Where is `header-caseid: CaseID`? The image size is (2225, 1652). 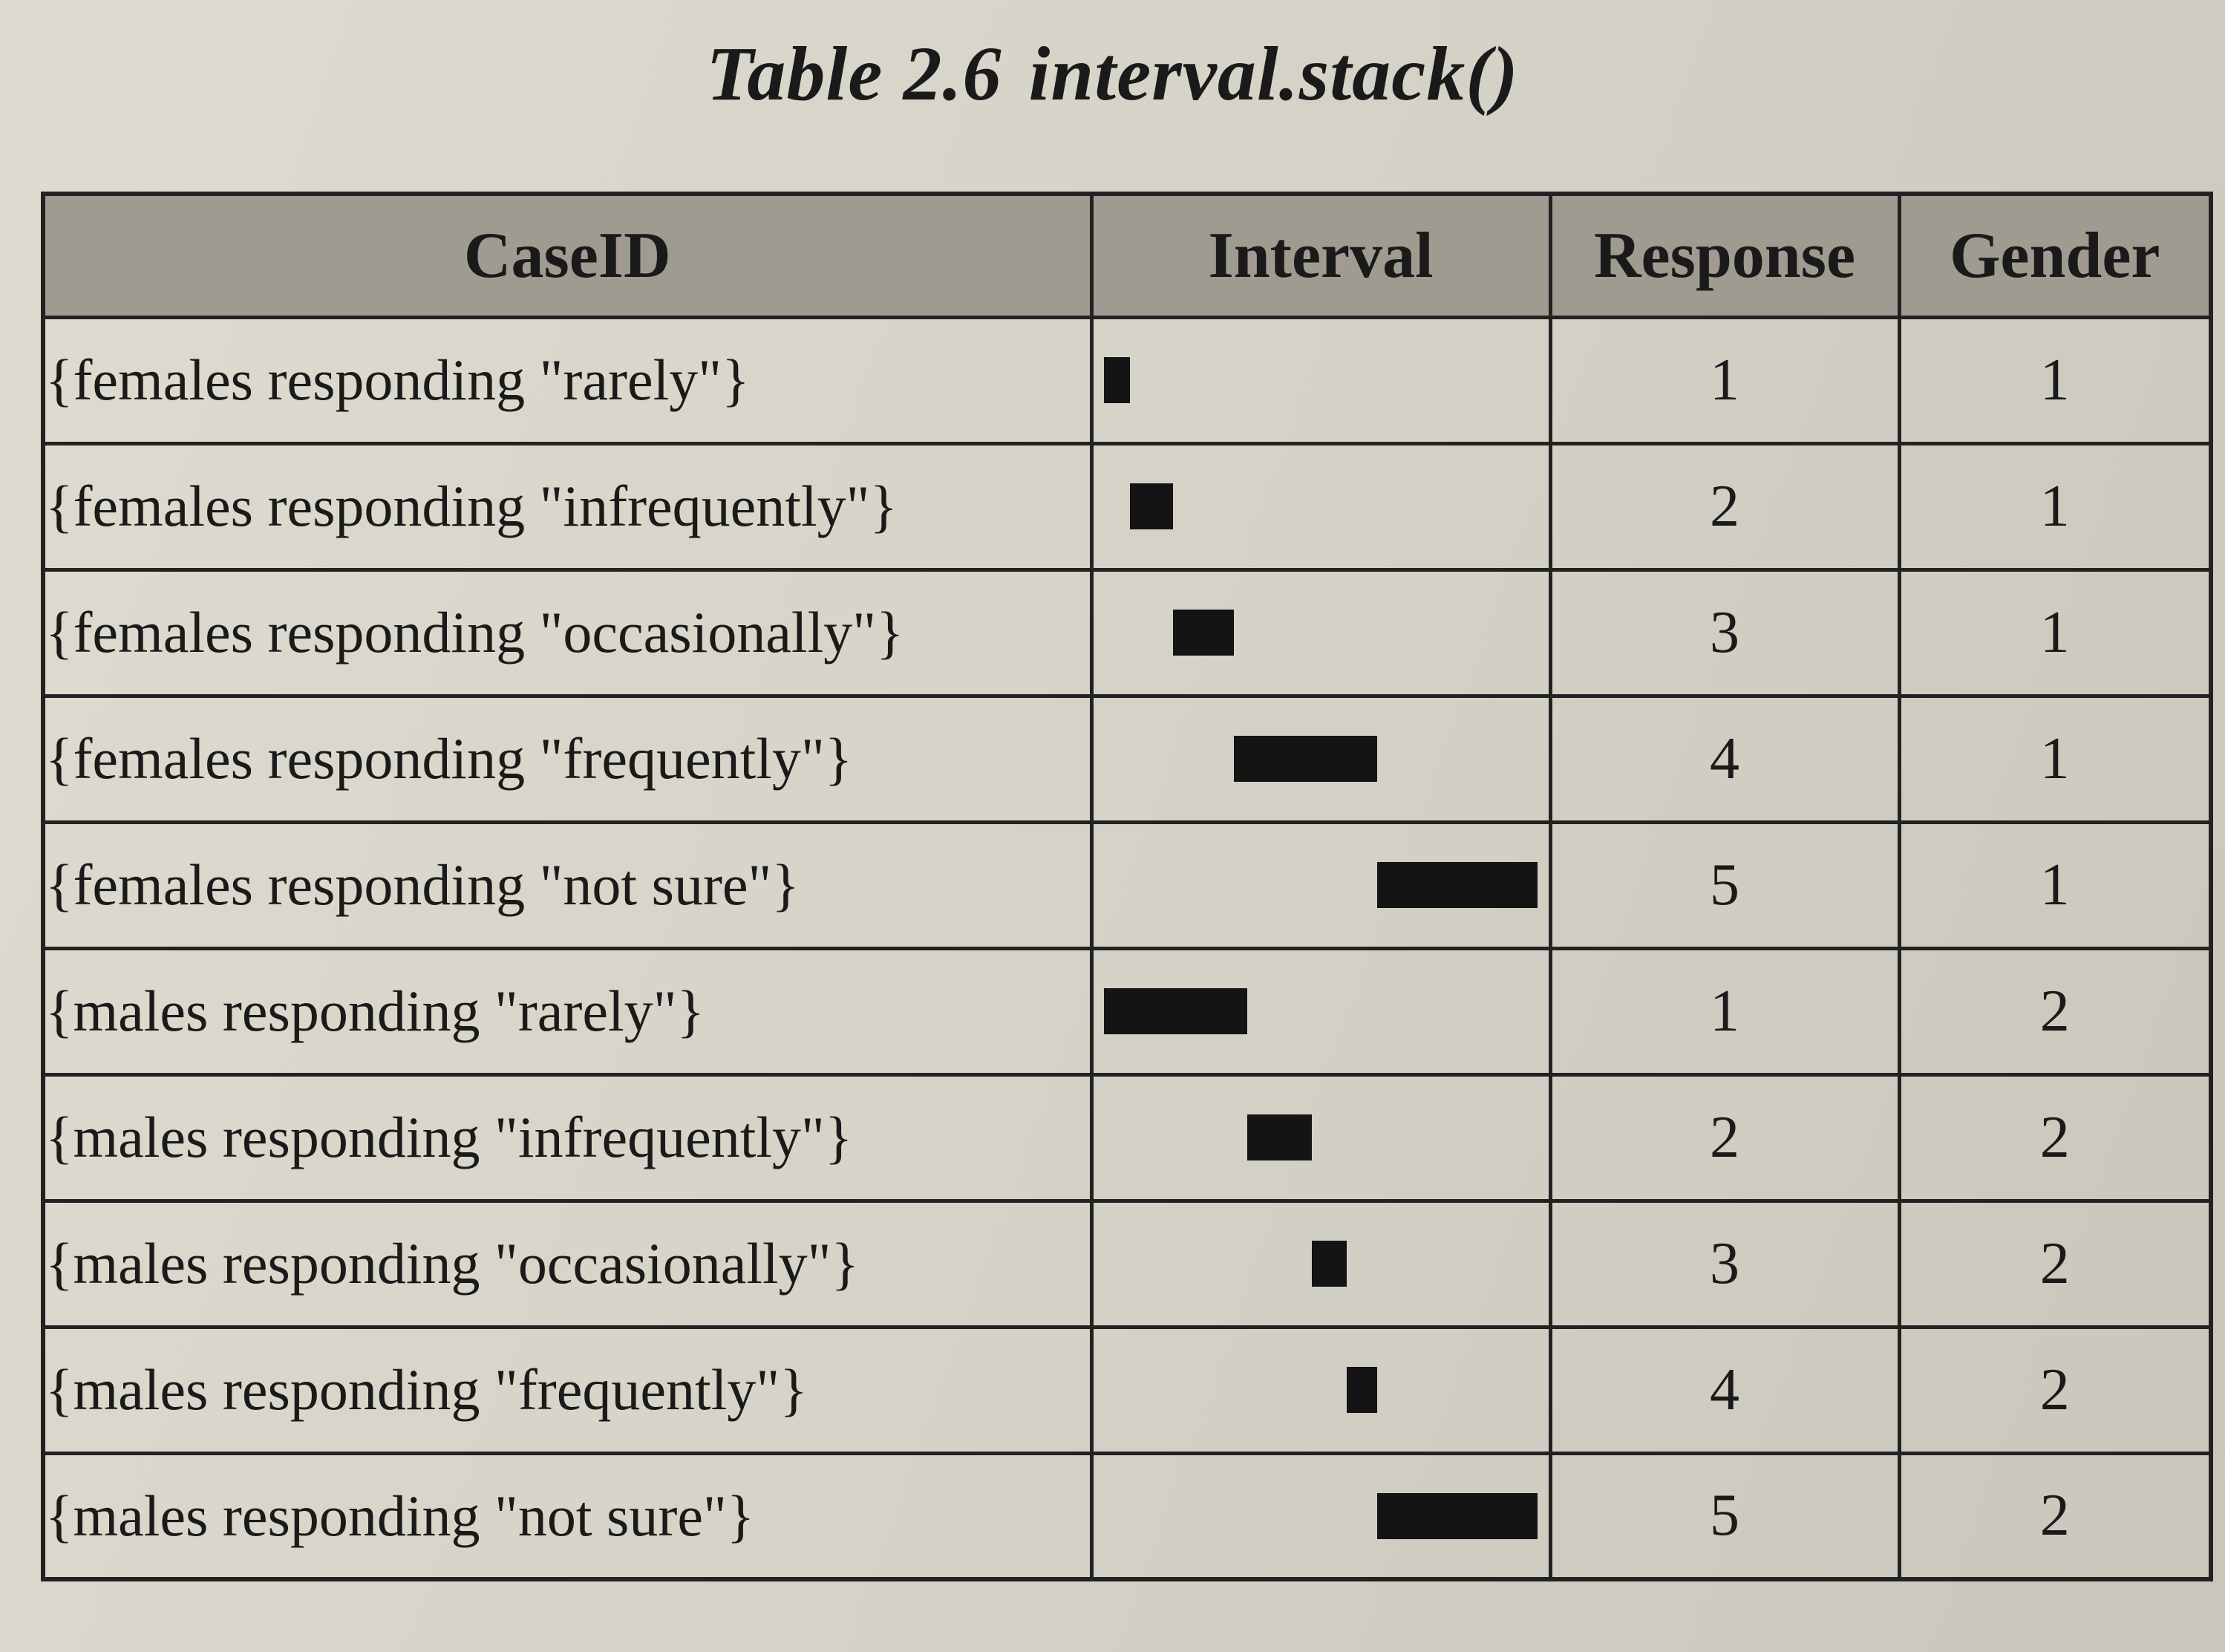 header-caseid: CaseID is located at coordinates (568, 255).